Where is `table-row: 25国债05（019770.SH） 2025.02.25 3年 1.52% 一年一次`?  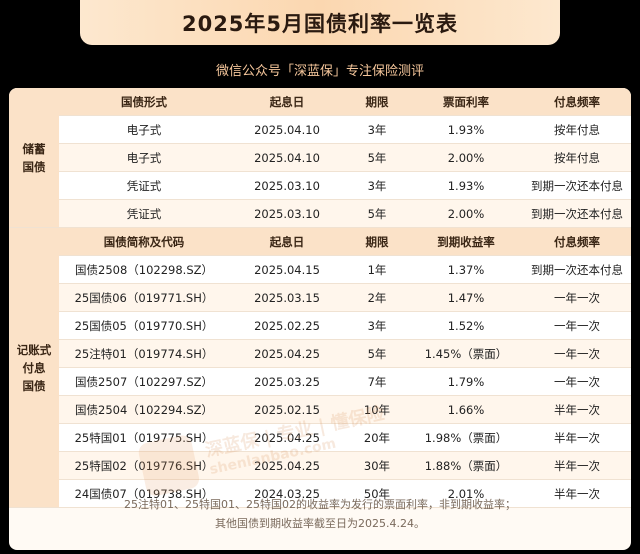
table-row: 25国债05（019770.SH） 2025.02.25 3年 1.52% 一年一次 is located at coordinates (320, 325).